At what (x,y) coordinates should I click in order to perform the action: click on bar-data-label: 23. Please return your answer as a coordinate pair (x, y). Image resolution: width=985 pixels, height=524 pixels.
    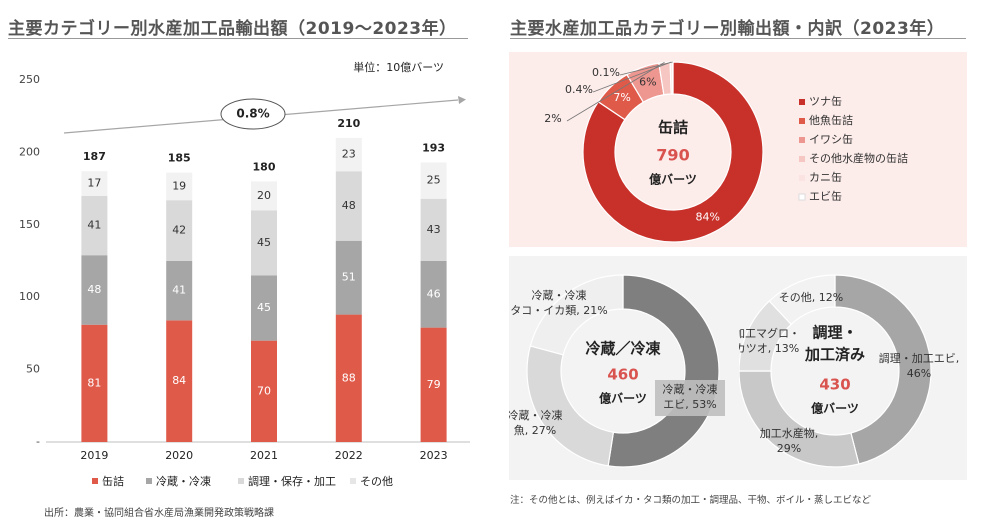
    Looking at the image, I should click on (349, 154).